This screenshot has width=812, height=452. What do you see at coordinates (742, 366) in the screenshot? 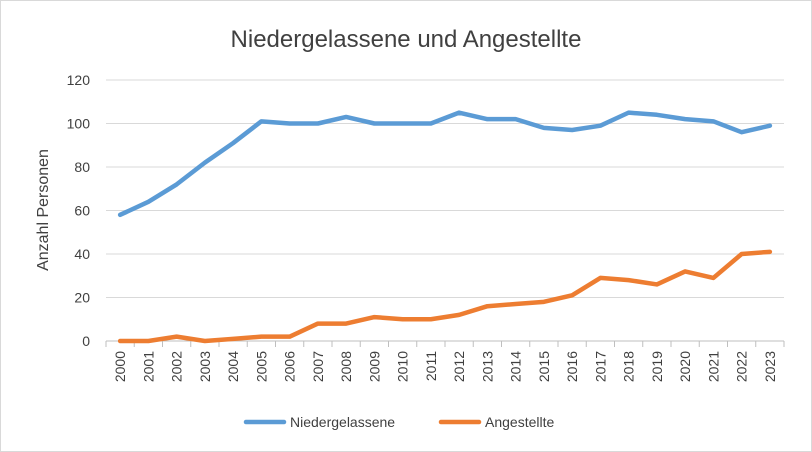
I see `x-tick-label: 2022` at bounding box center [742, 366].